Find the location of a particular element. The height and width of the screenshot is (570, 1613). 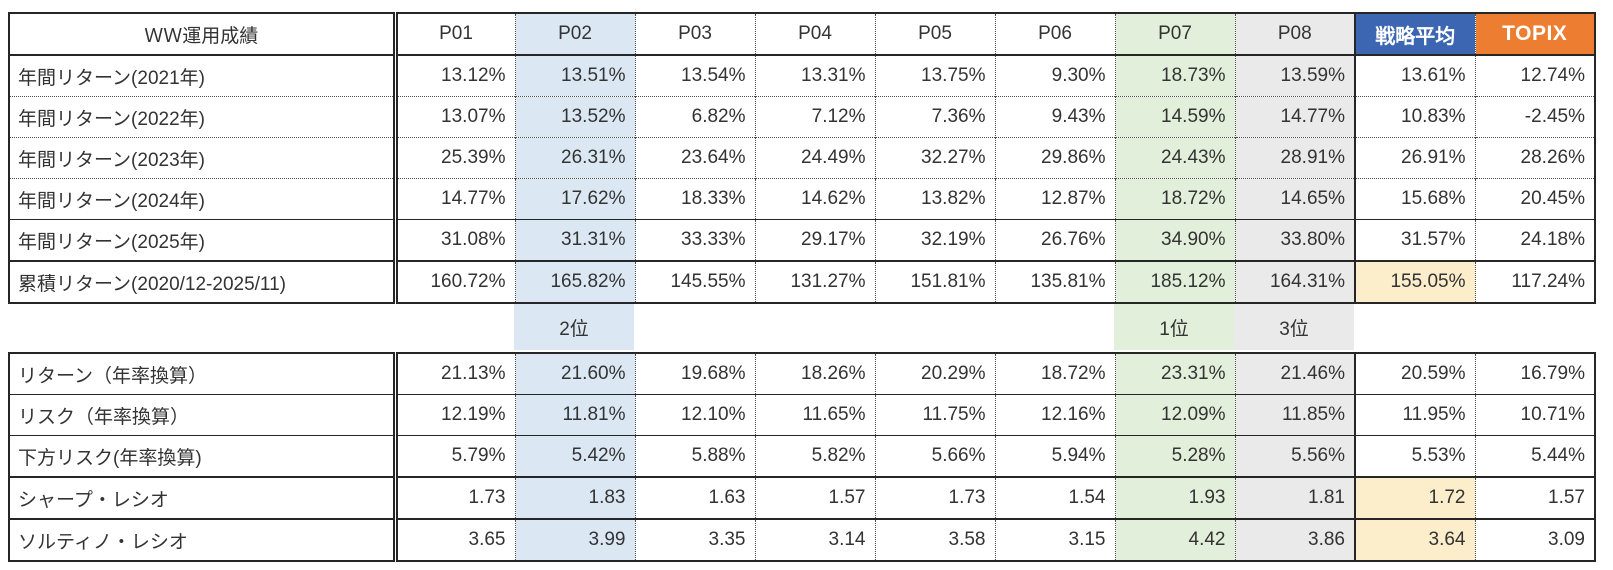

value-cell: 26.76% is located at coordinates (1054, 240).